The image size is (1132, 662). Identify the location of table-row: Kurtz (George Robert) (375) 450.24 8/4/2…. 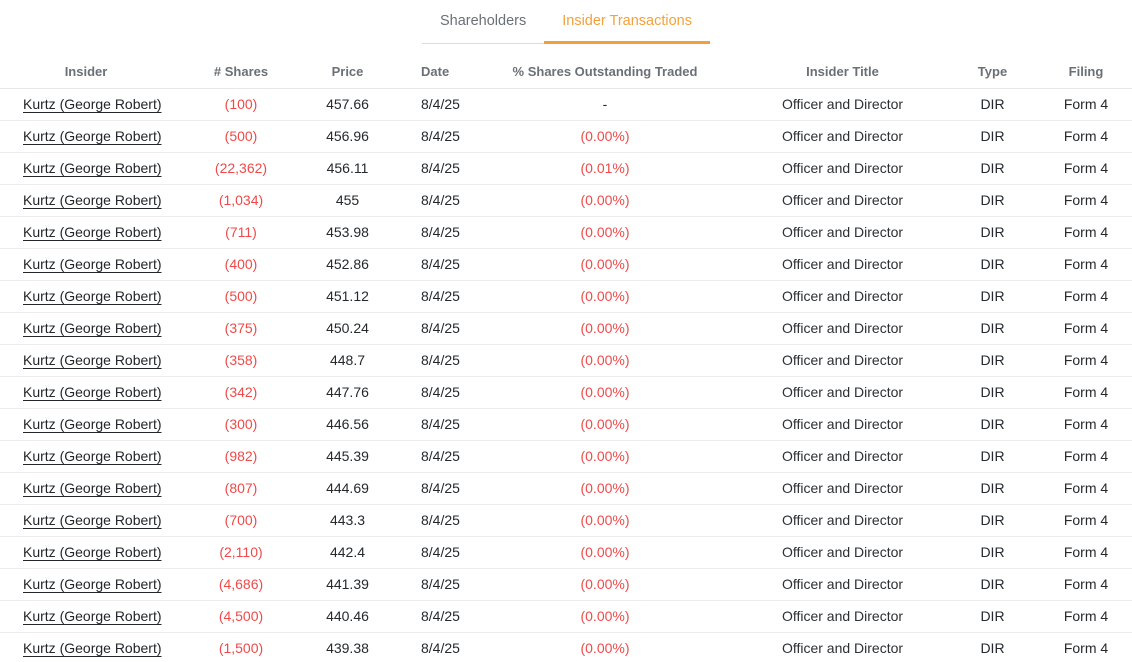
(566, 328).